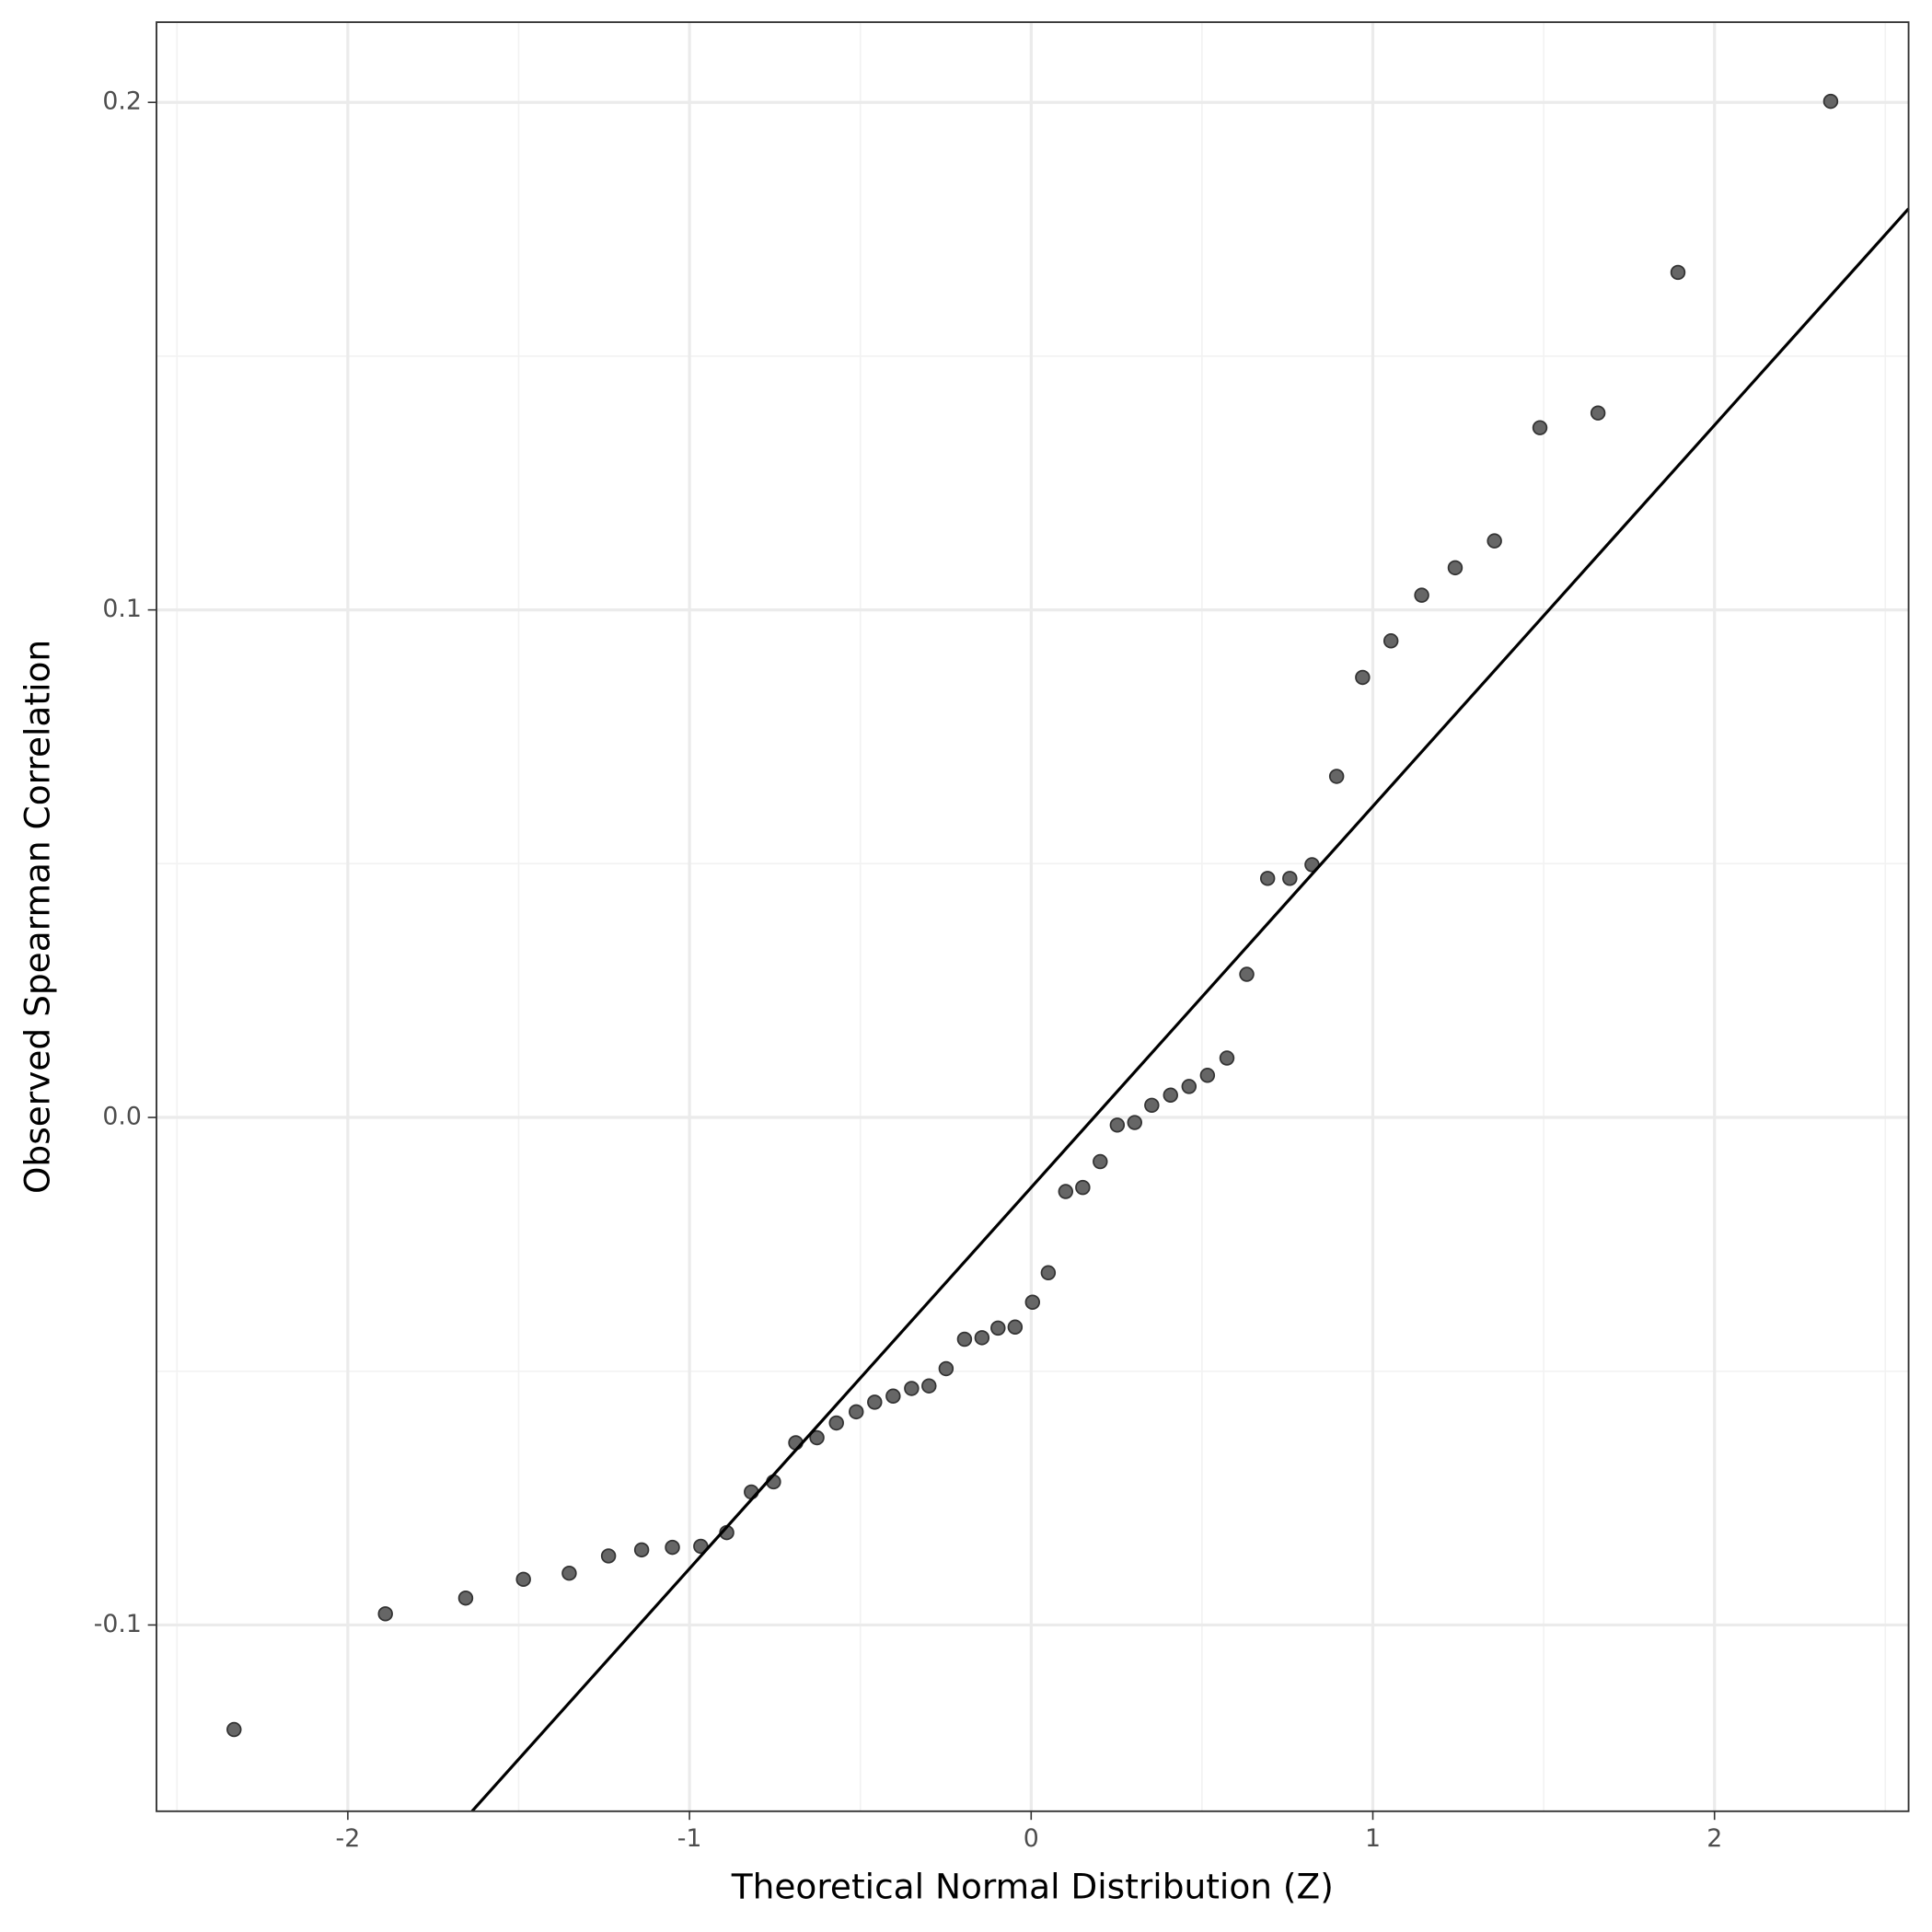 The image size is (1932, 1932). What do you see at coordinates (1033, 1887) in the screenshot?
I see `x-axis-title: Theoretical Normal Distribution (Z)` at bounding box center [1033, 1887].